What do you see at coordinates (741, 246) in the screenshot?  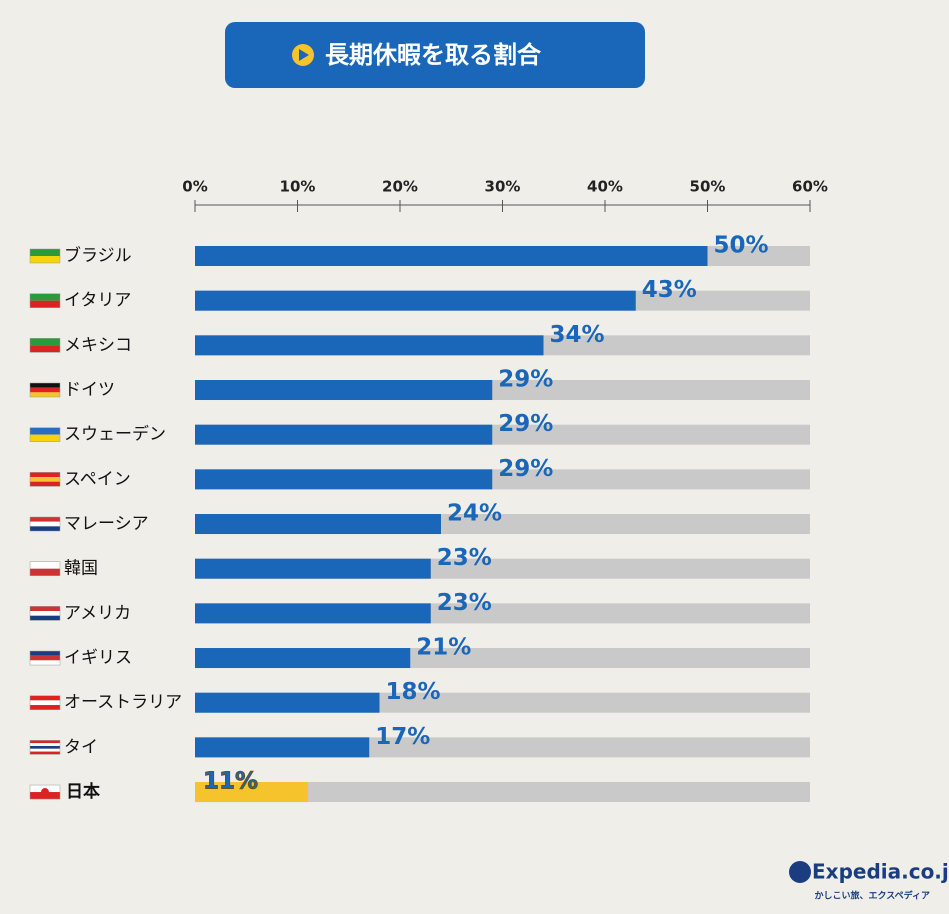 I see `value-label: 50%` at bounding box center [741, 246].